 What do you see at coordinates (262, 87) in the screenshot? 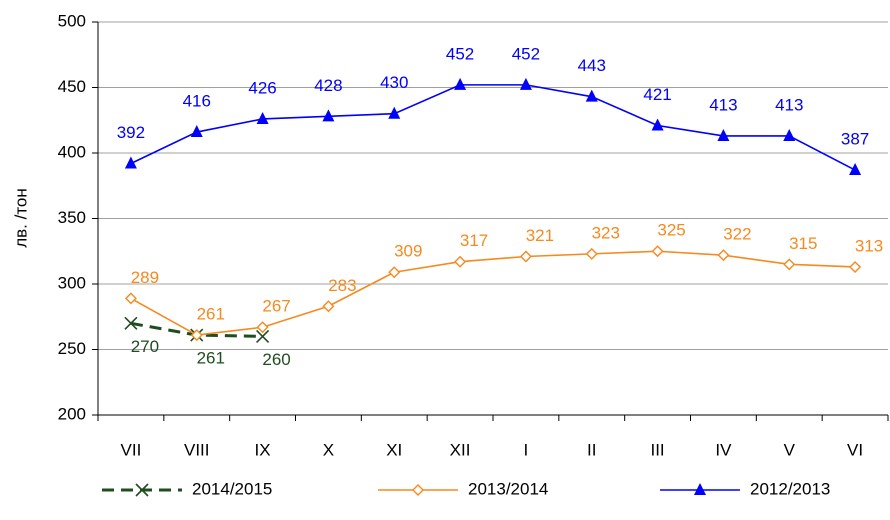
I see `data-label: 426` at bounding box center [262, 87].